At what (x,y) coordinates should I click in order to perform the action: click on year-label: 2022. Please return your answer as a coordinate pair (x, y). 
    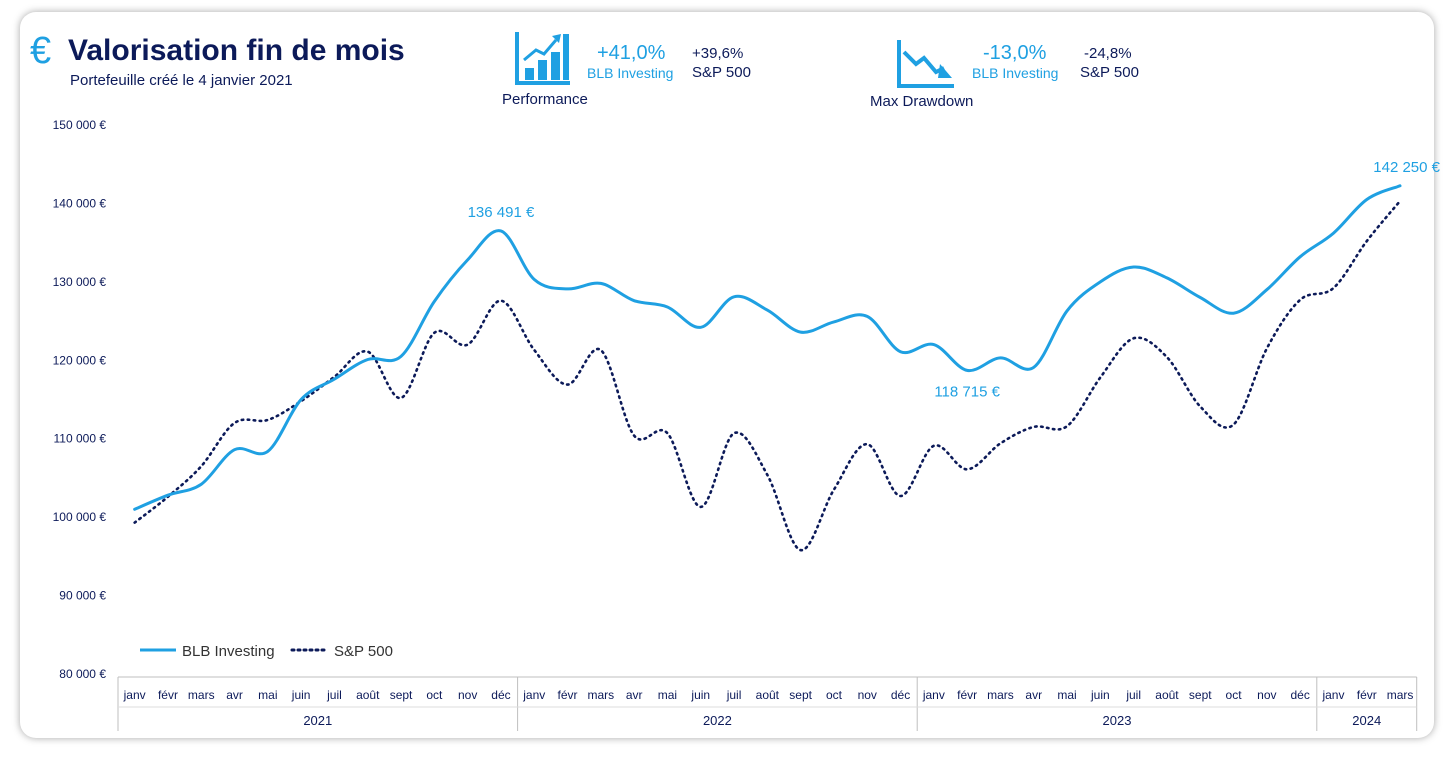
    Looking at the image, I should click on (717, 720).